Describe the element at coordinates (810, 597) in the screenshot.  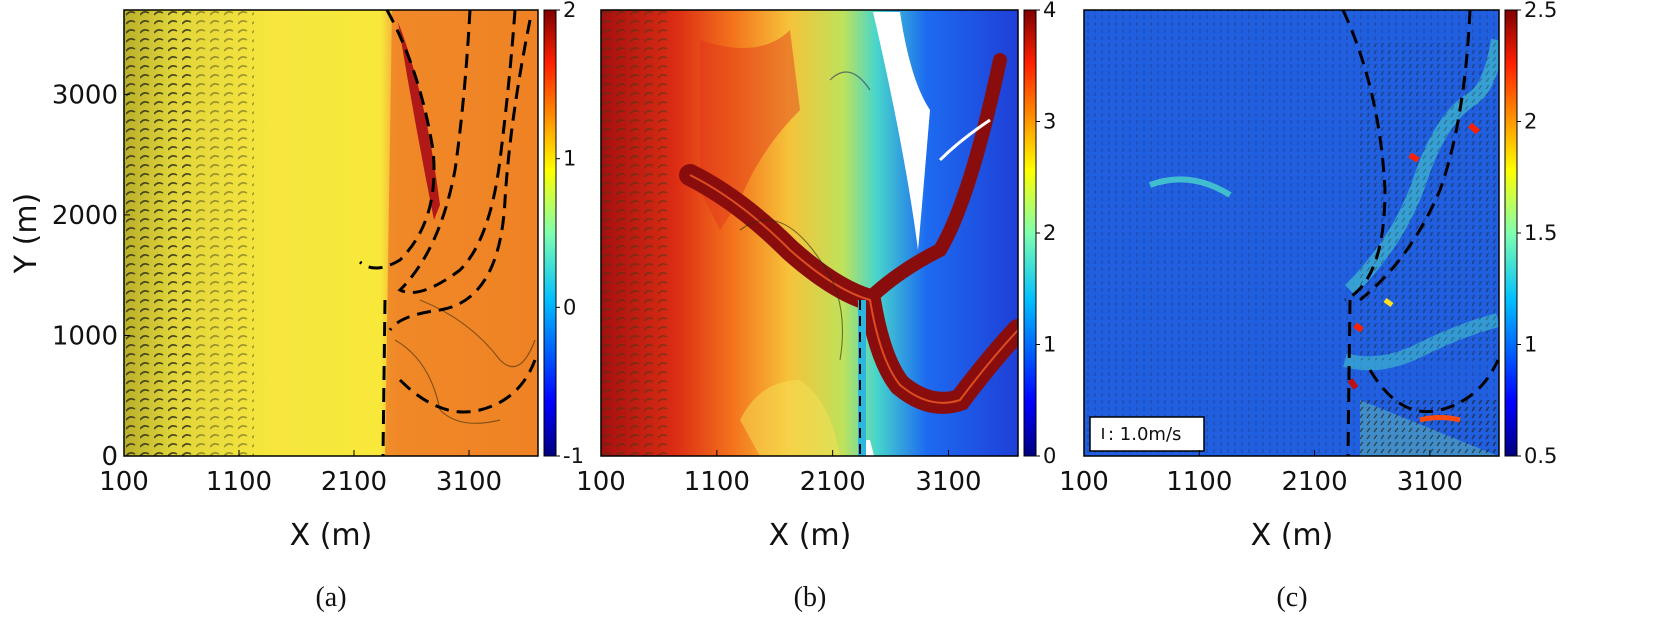
I see `panel-b-caption: (b)` at that location.